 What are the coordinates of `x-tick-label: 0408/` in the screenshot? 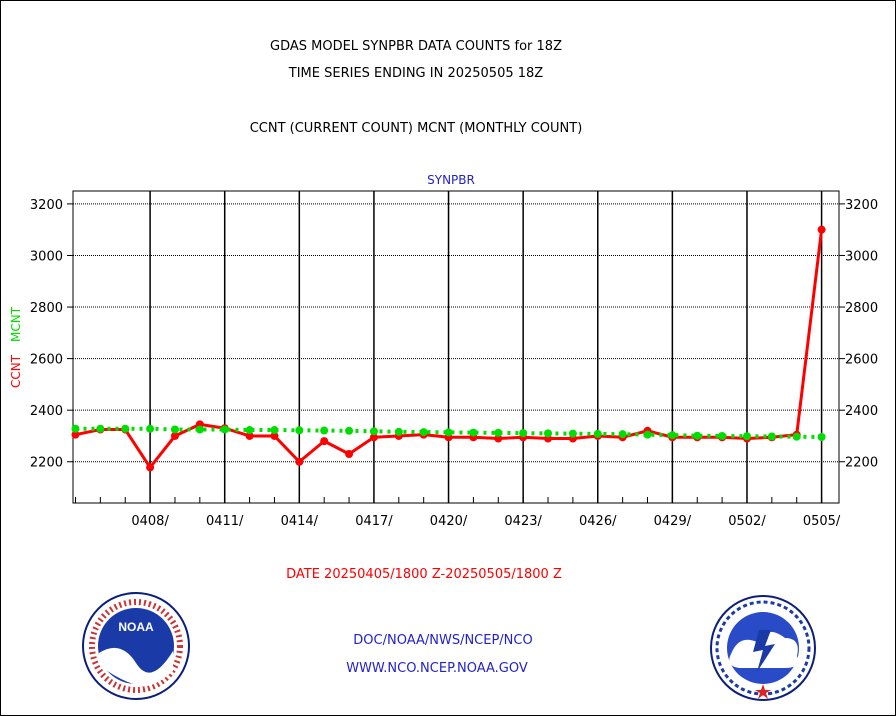 It's located at (150, 521).